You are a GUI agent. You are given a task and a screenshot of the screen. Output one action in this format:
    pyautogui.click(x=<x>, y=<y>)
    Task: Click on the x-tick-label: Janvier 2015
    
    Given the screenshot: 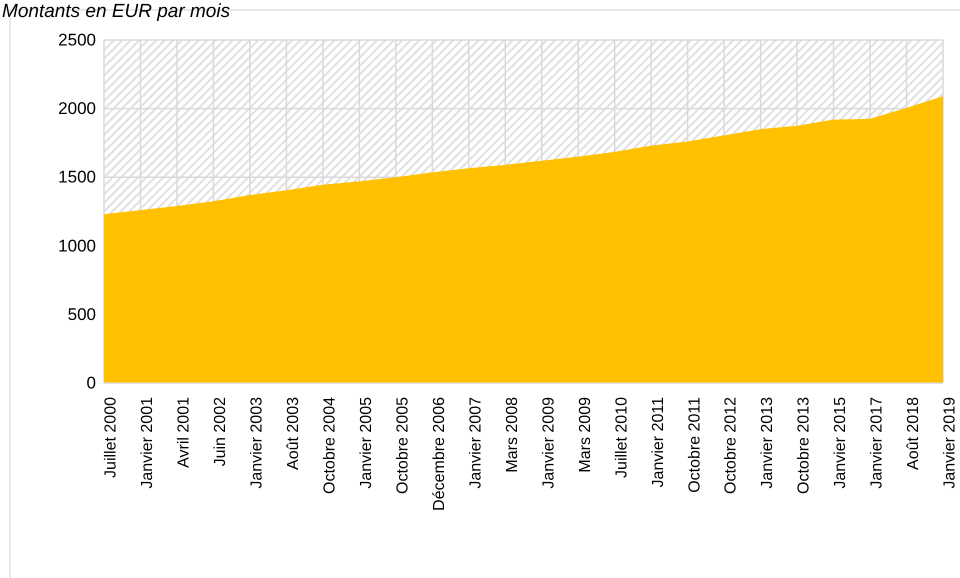 What is the action you would take?
    pyautogui.click(x=841, y=442)
    